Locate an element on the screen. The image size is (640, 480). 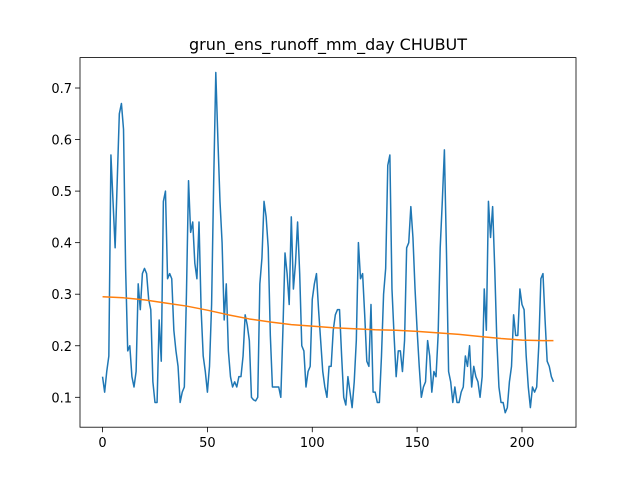
line is located at coordinates (328, 319).